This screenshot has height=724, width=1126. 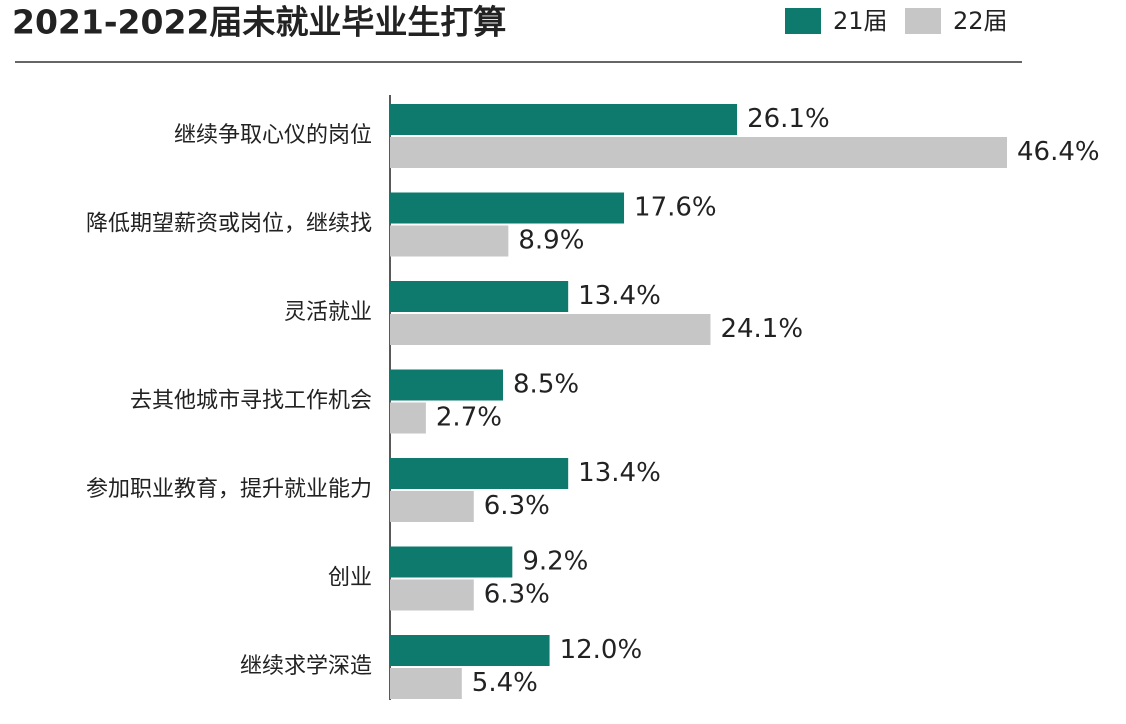 What do you see at coordinates (306, 666) in the screenshot?
I see `category-label: 继续求学深造` at bounding box center [306, 666].